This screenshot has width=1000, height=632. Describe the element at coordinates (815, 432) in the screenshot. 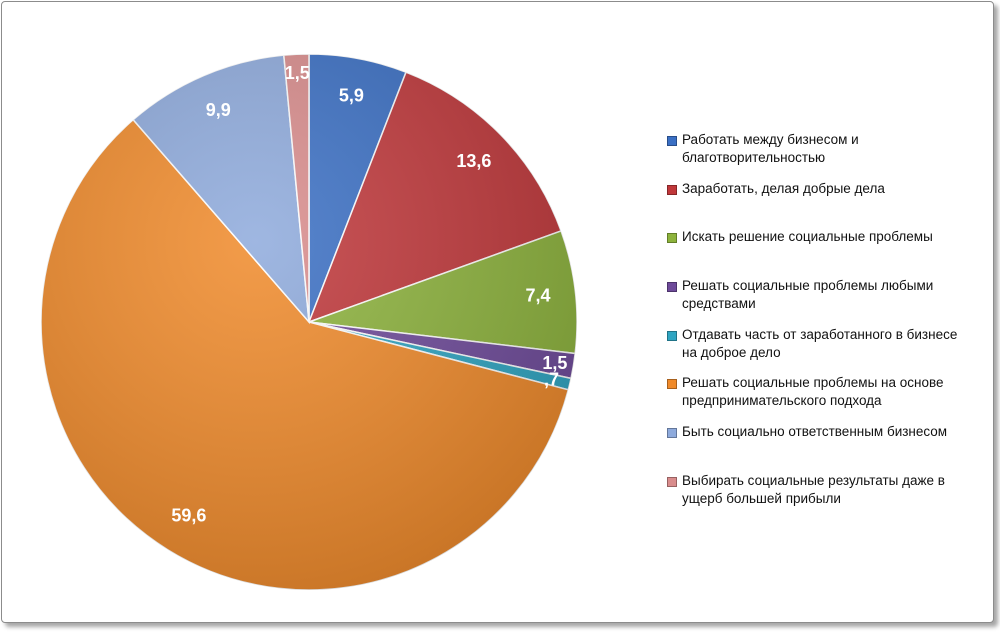

I see `legend-label: Быть социально ответственным бизнесом` at that location.